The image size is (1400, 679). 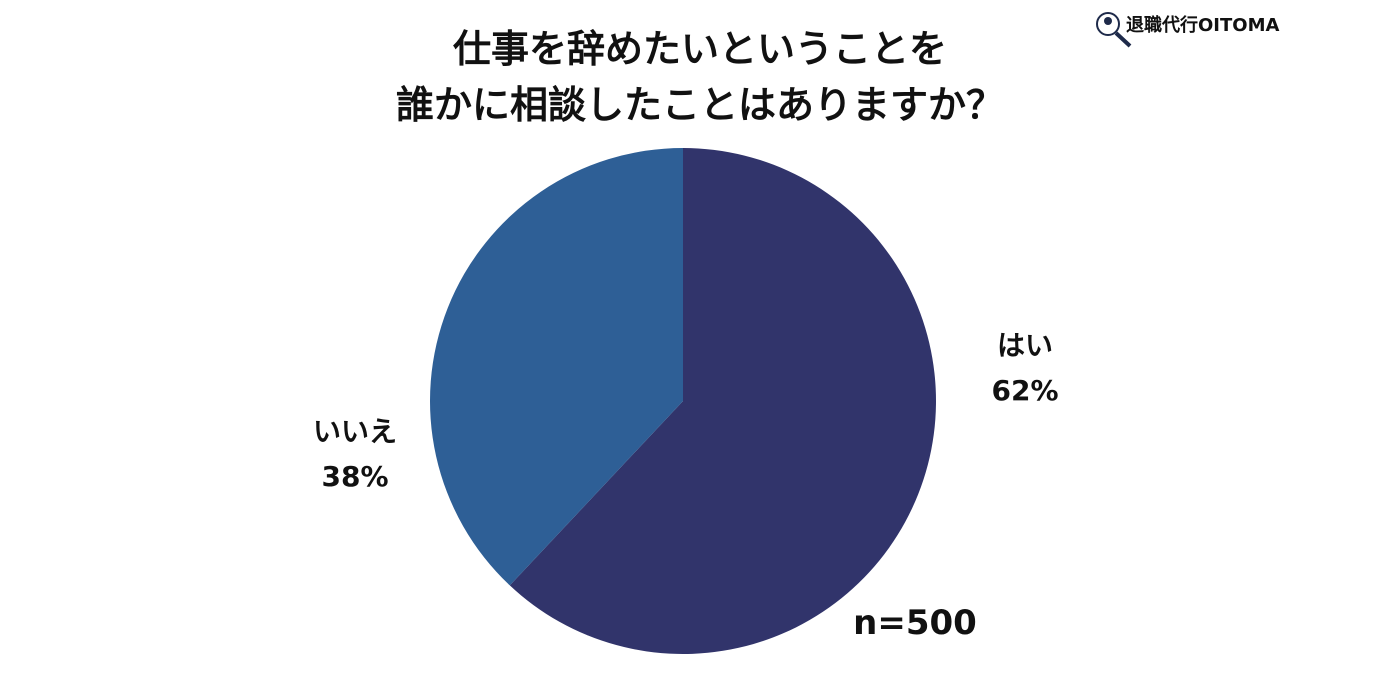 I want to click on chart-title: 仕事を辞めたいということを, so click(x=700, y=49).